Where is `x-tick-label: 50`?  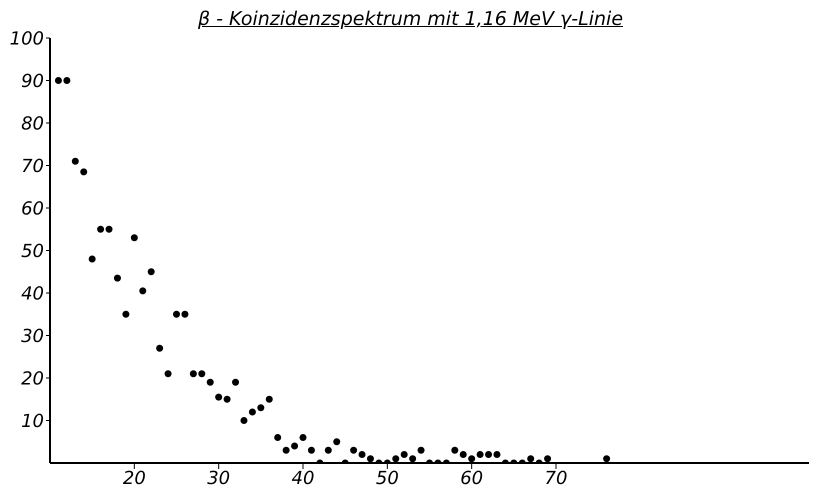 x-tick-label: 50 is located at coordinates (387, 478).